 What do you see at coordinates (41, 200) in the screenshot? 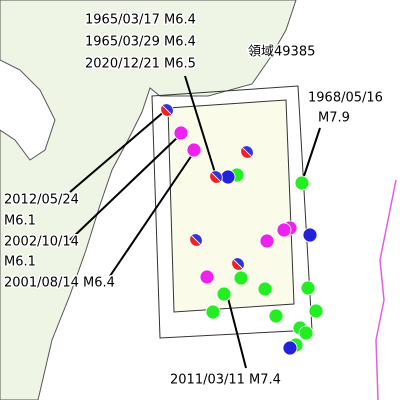
I see `label: 2012/05/24` at bounding box center [41, 200].